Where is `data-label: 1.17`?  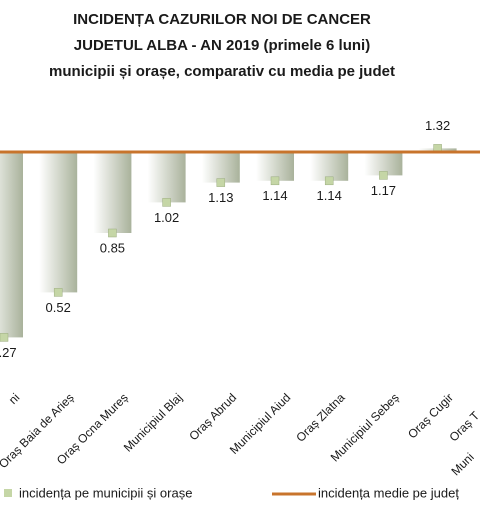 data-label: 1.17 is located at coordinates (383, 190).